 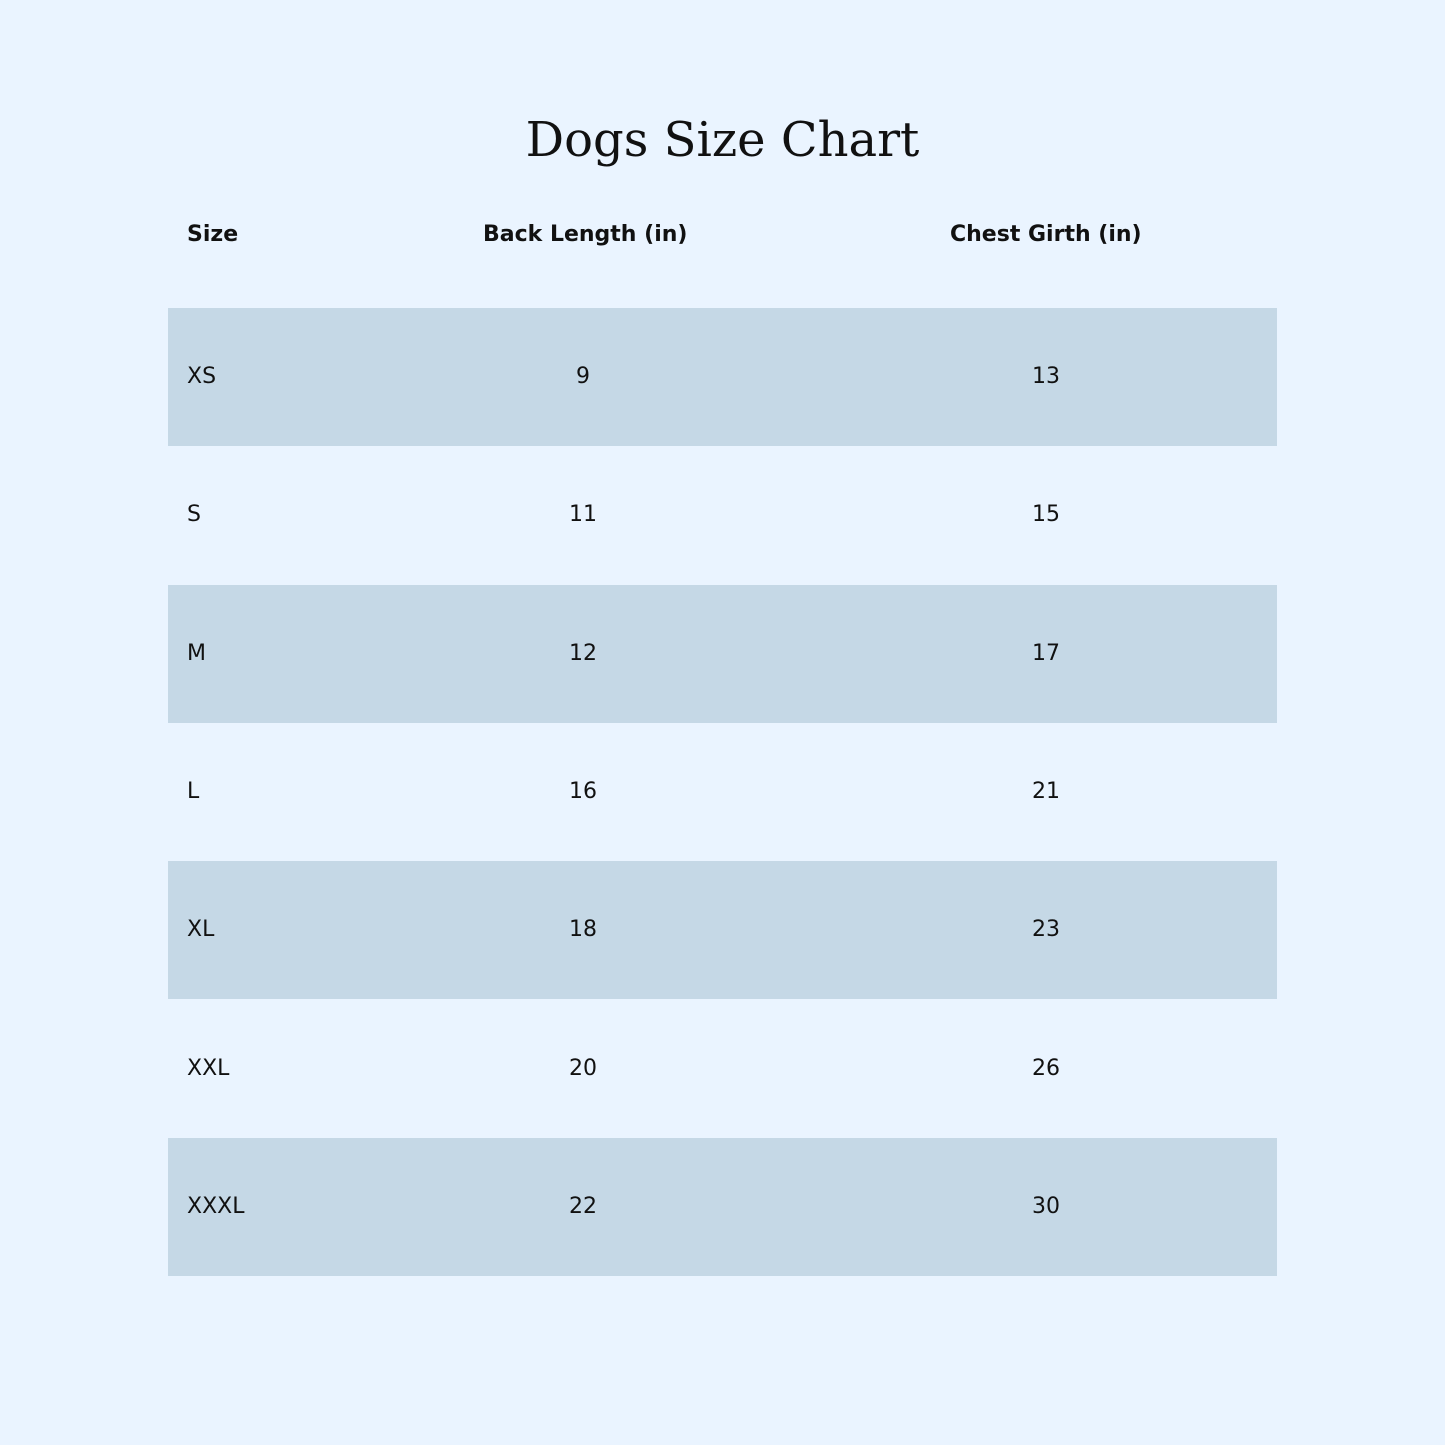 What do you see at coordinates (585, 234) in the screenshot?
I see `header-back-length: Back Length (in)` at bounding box center [585, 234].